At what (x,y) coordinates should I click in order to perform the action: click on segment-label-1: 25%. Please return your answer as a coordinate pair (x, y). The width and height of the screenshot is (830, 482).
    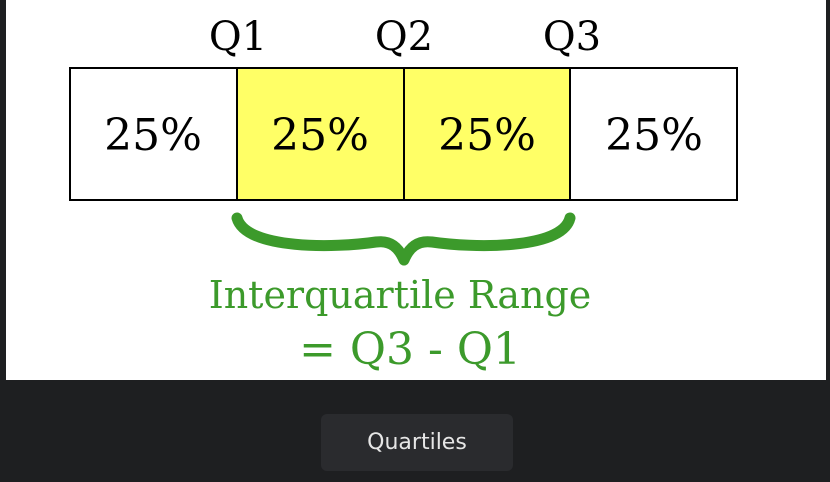
    Looking at the image, I should click on (153, 135).